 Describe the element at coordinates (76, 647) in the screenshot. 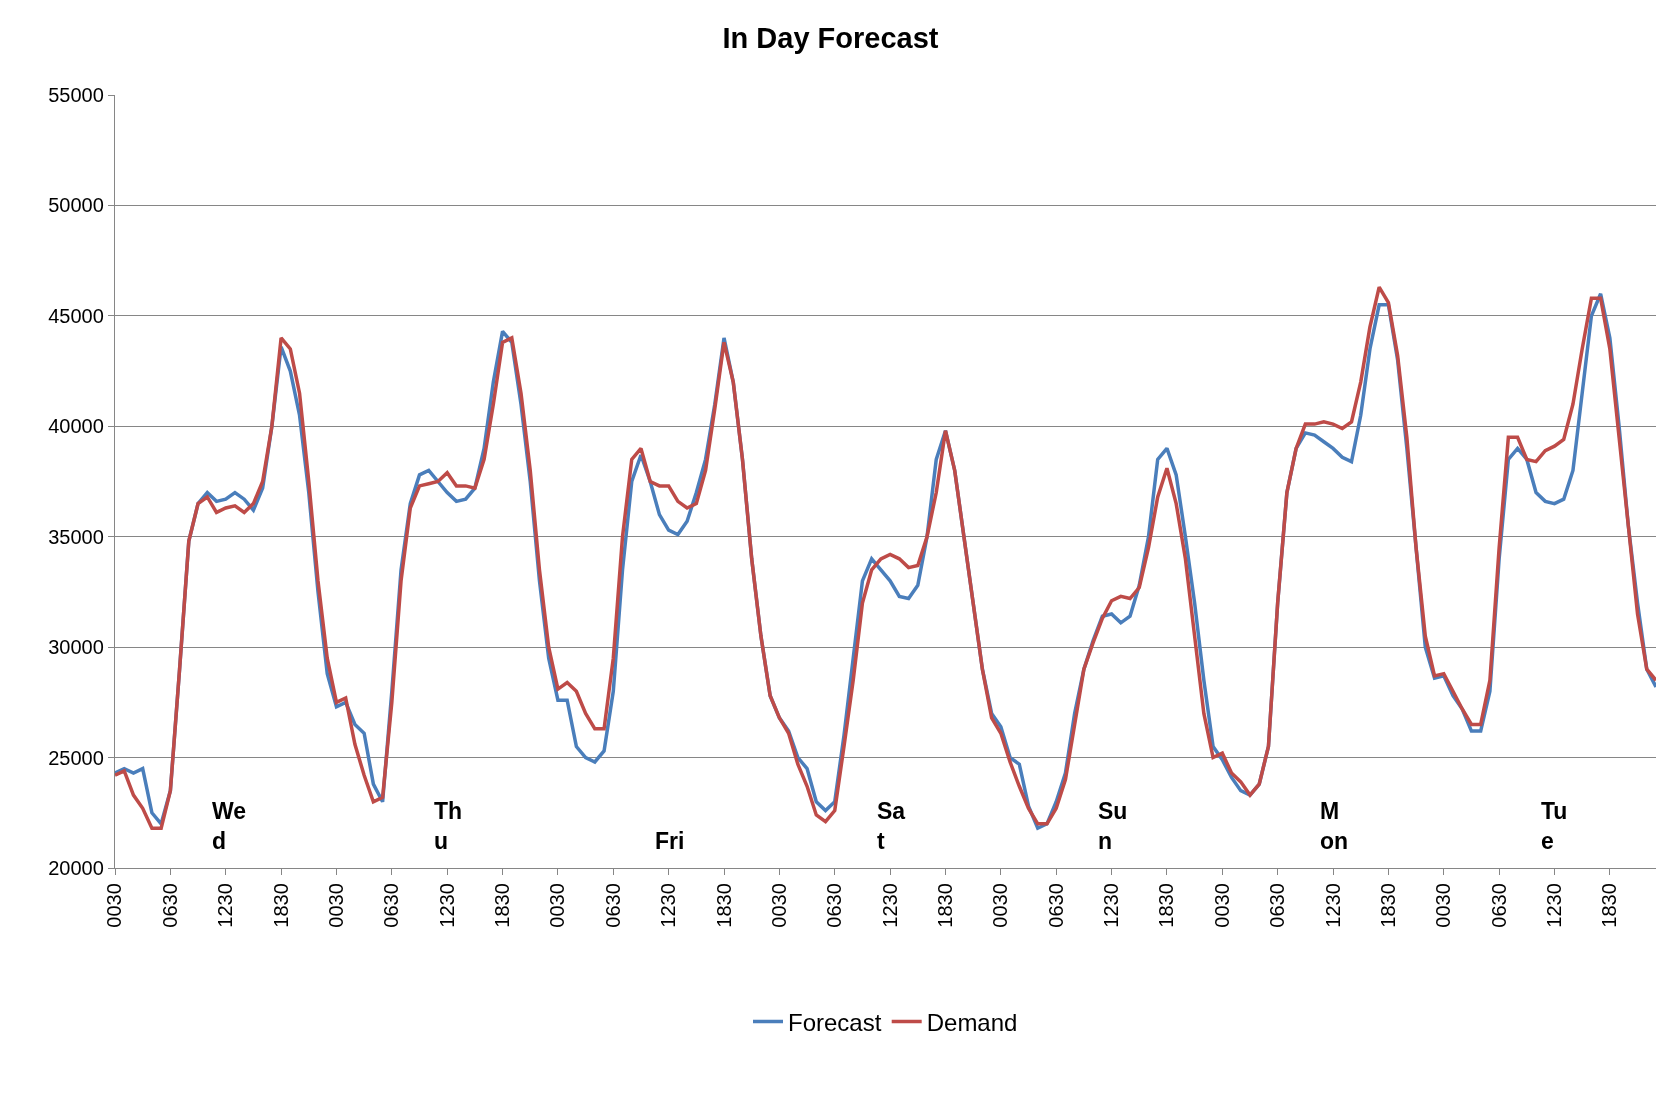

I see `y-tick-label: 30000` at that location.